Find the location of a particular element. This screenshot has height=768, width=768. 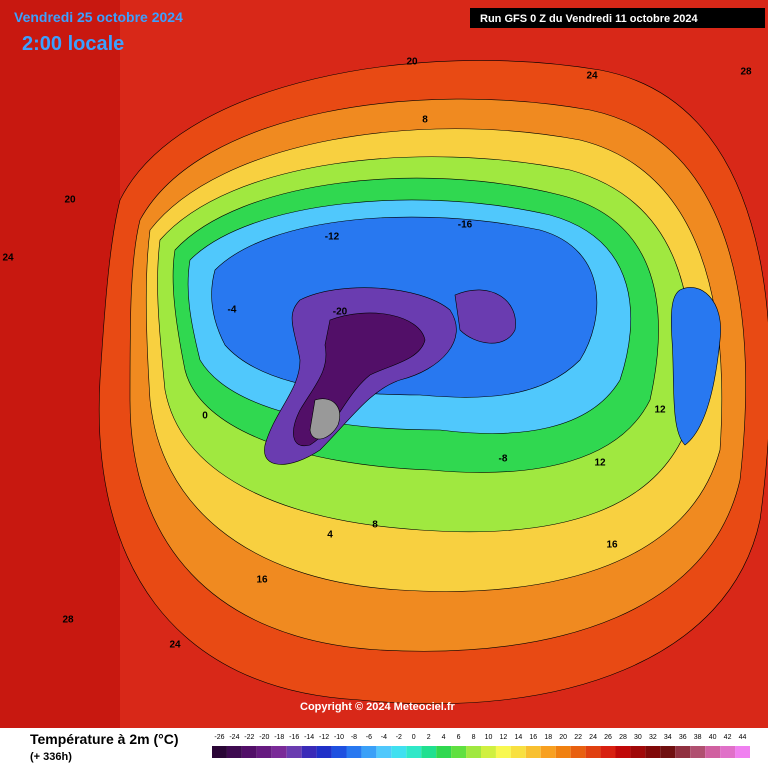

copyright: Copyright © 2024 Meteociel.fr is located at coordinates (378, 707).